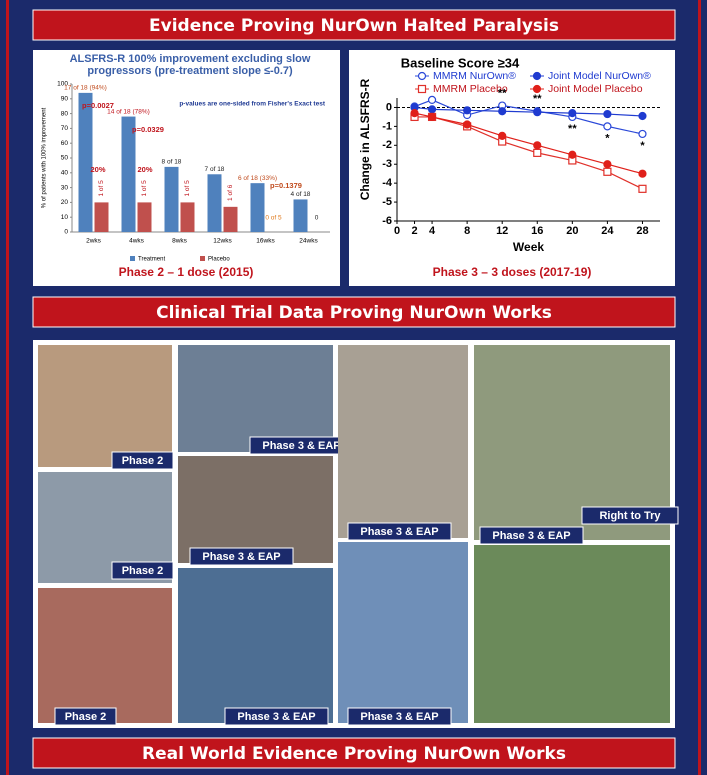 This screenshot has height=775, width=707. I want to click on value-label: 6 of 18 (33%), so click(257, 178).